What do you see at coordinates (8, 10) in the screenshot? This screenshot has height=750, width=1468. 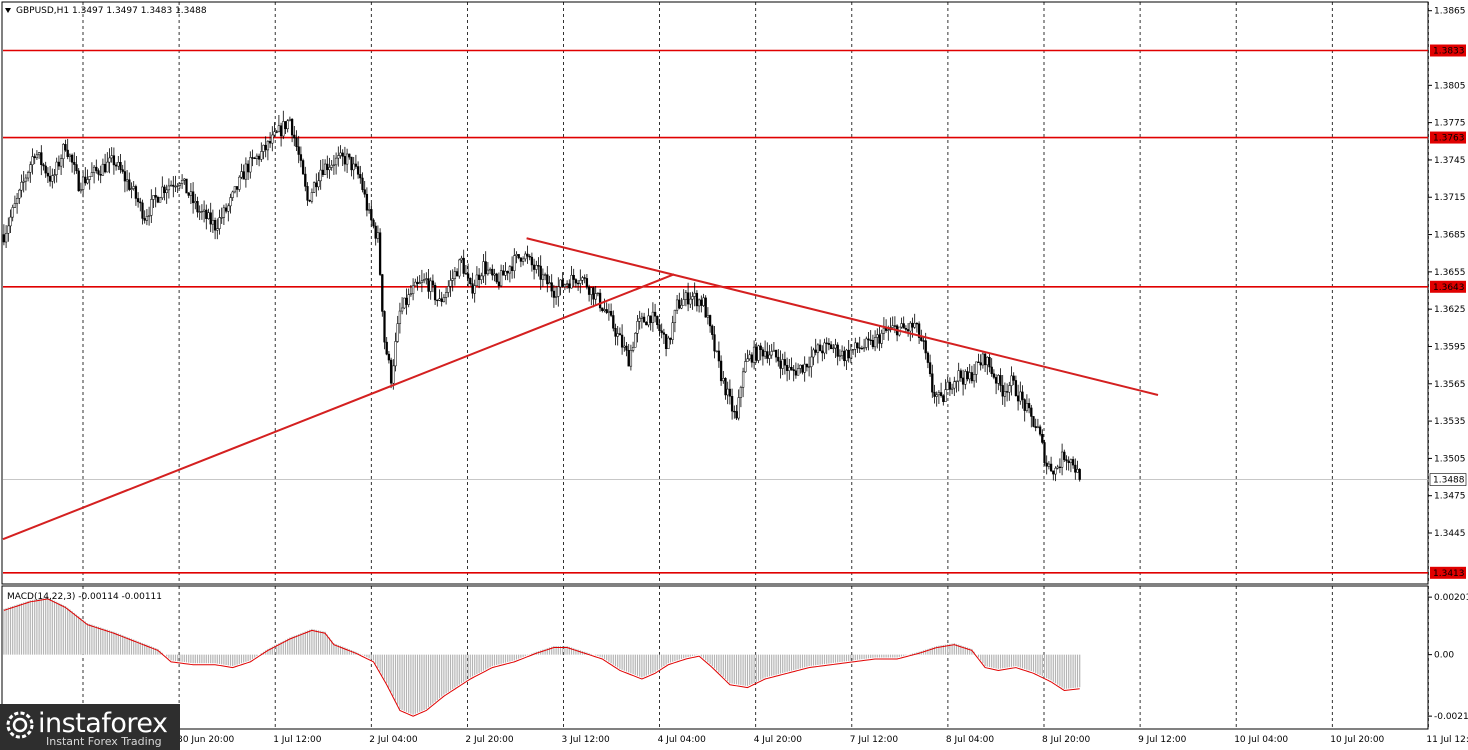 I see `collapse-triangle-icon` at bounding box center [8, 10].